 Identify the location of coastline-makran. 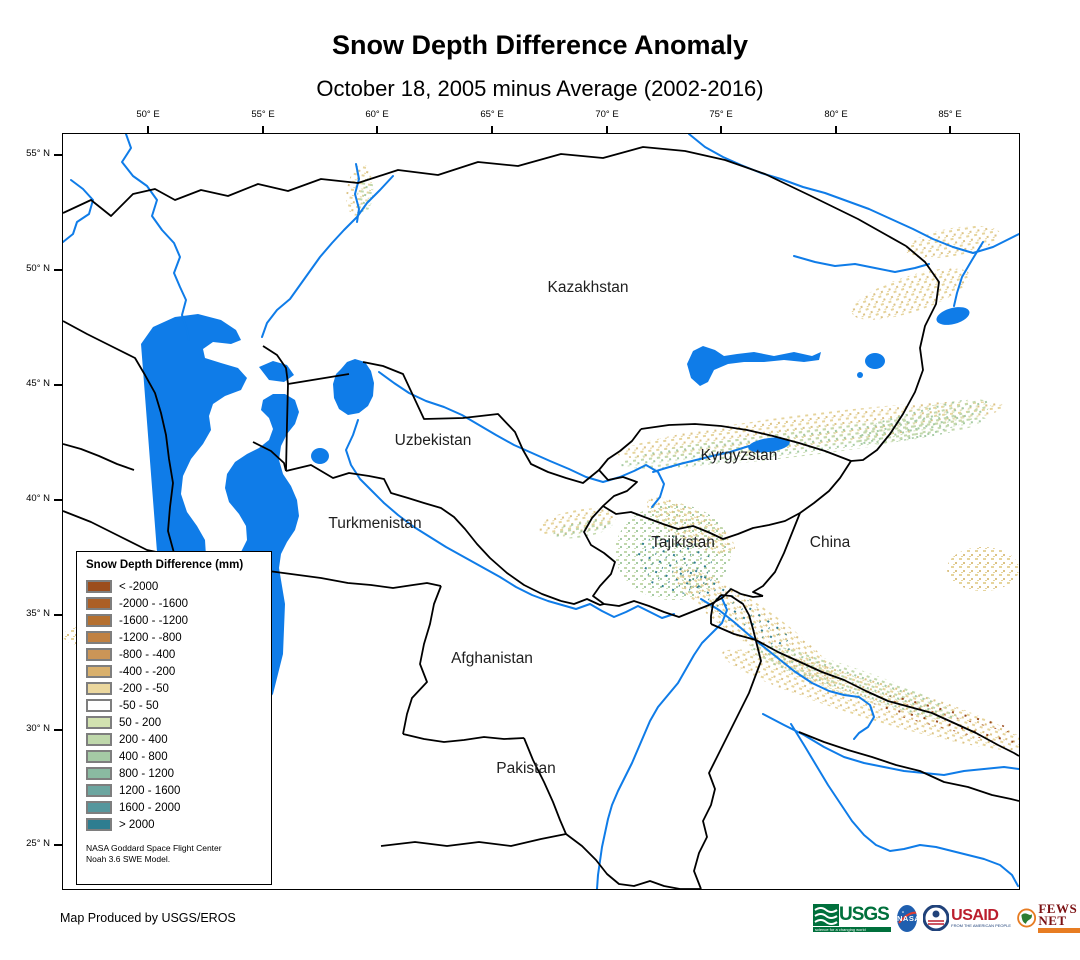
(540, 861).